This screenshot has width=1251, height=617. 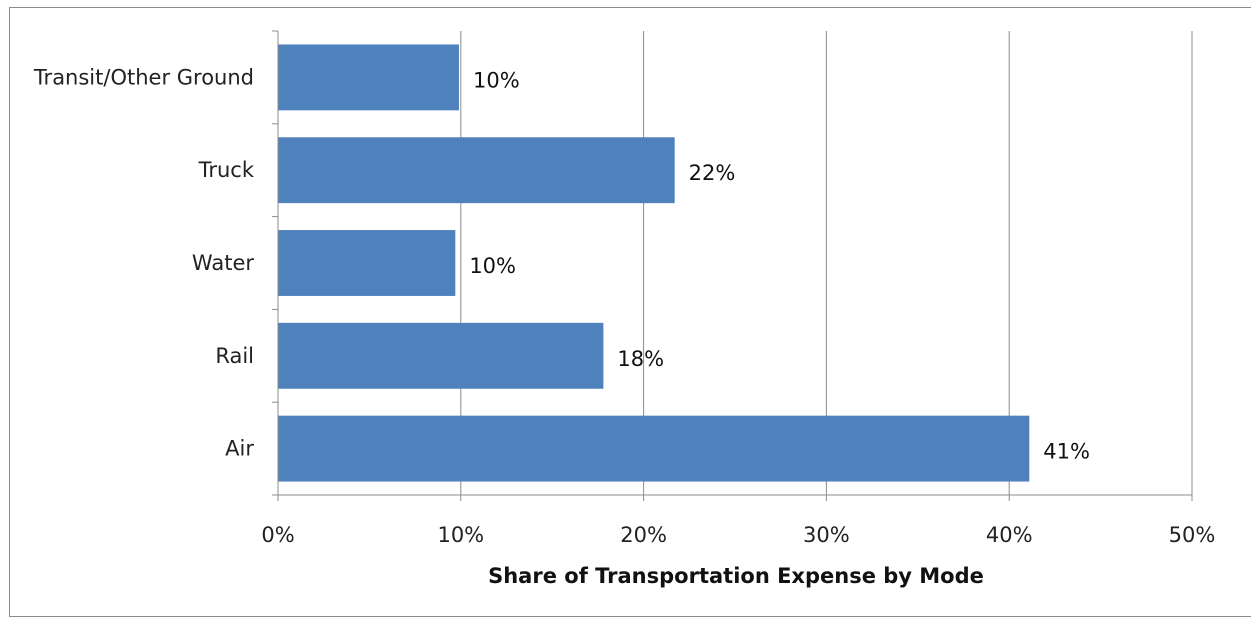 What do you see at coordinates (234, 356) in the screenshot?
I see `category-label: Rail` at bounding box center [234, 356].